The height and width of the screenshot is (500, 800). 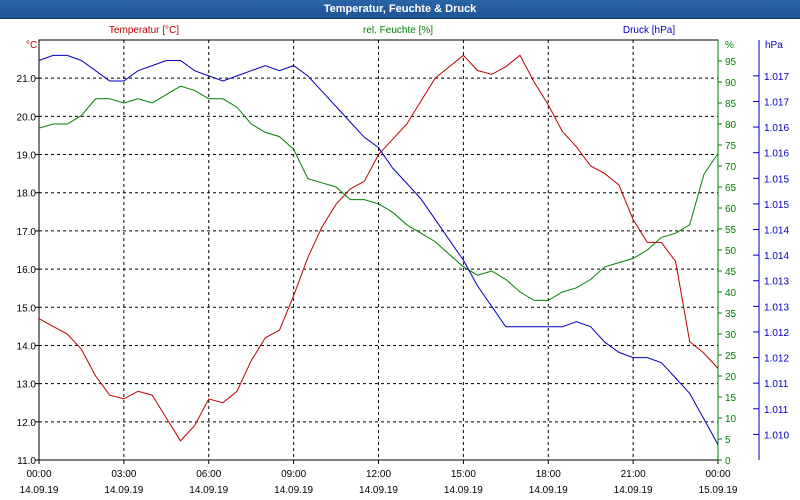 What do you see at coordinates (770, 250) in the screenshot?
I see `pressure-axis: hPa` at bounding box center [770, 250].